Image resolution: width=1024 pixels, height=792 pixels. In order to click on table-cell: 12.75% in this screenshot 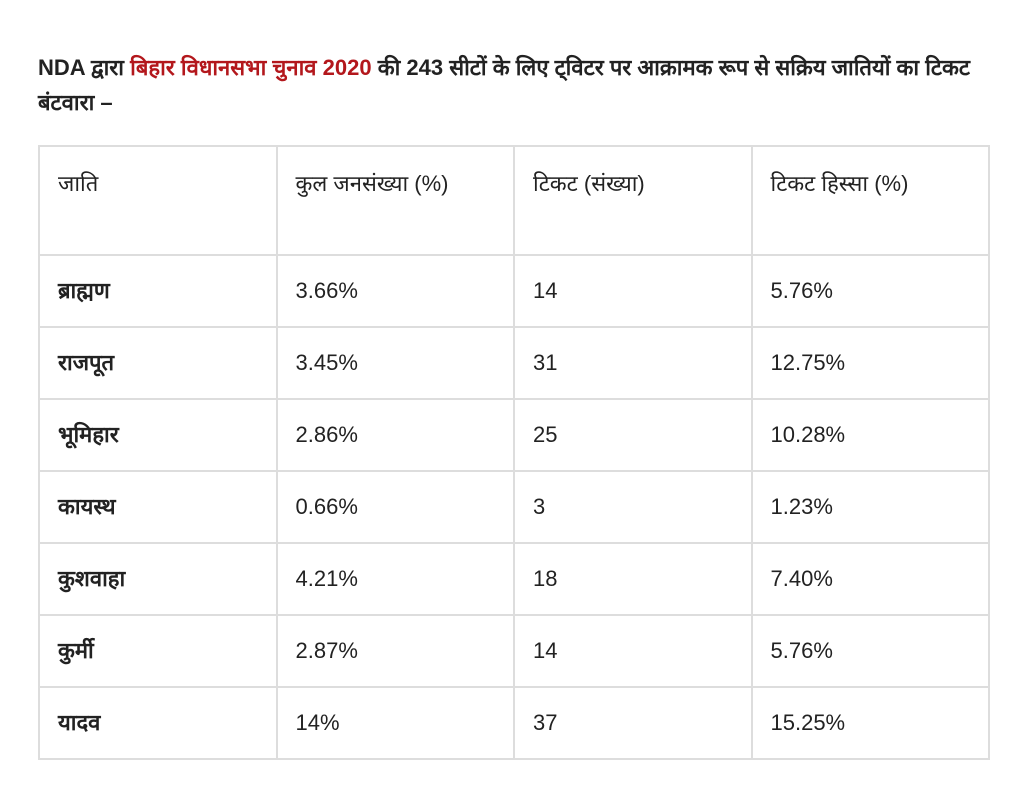, I will do `click(870, 363)`.